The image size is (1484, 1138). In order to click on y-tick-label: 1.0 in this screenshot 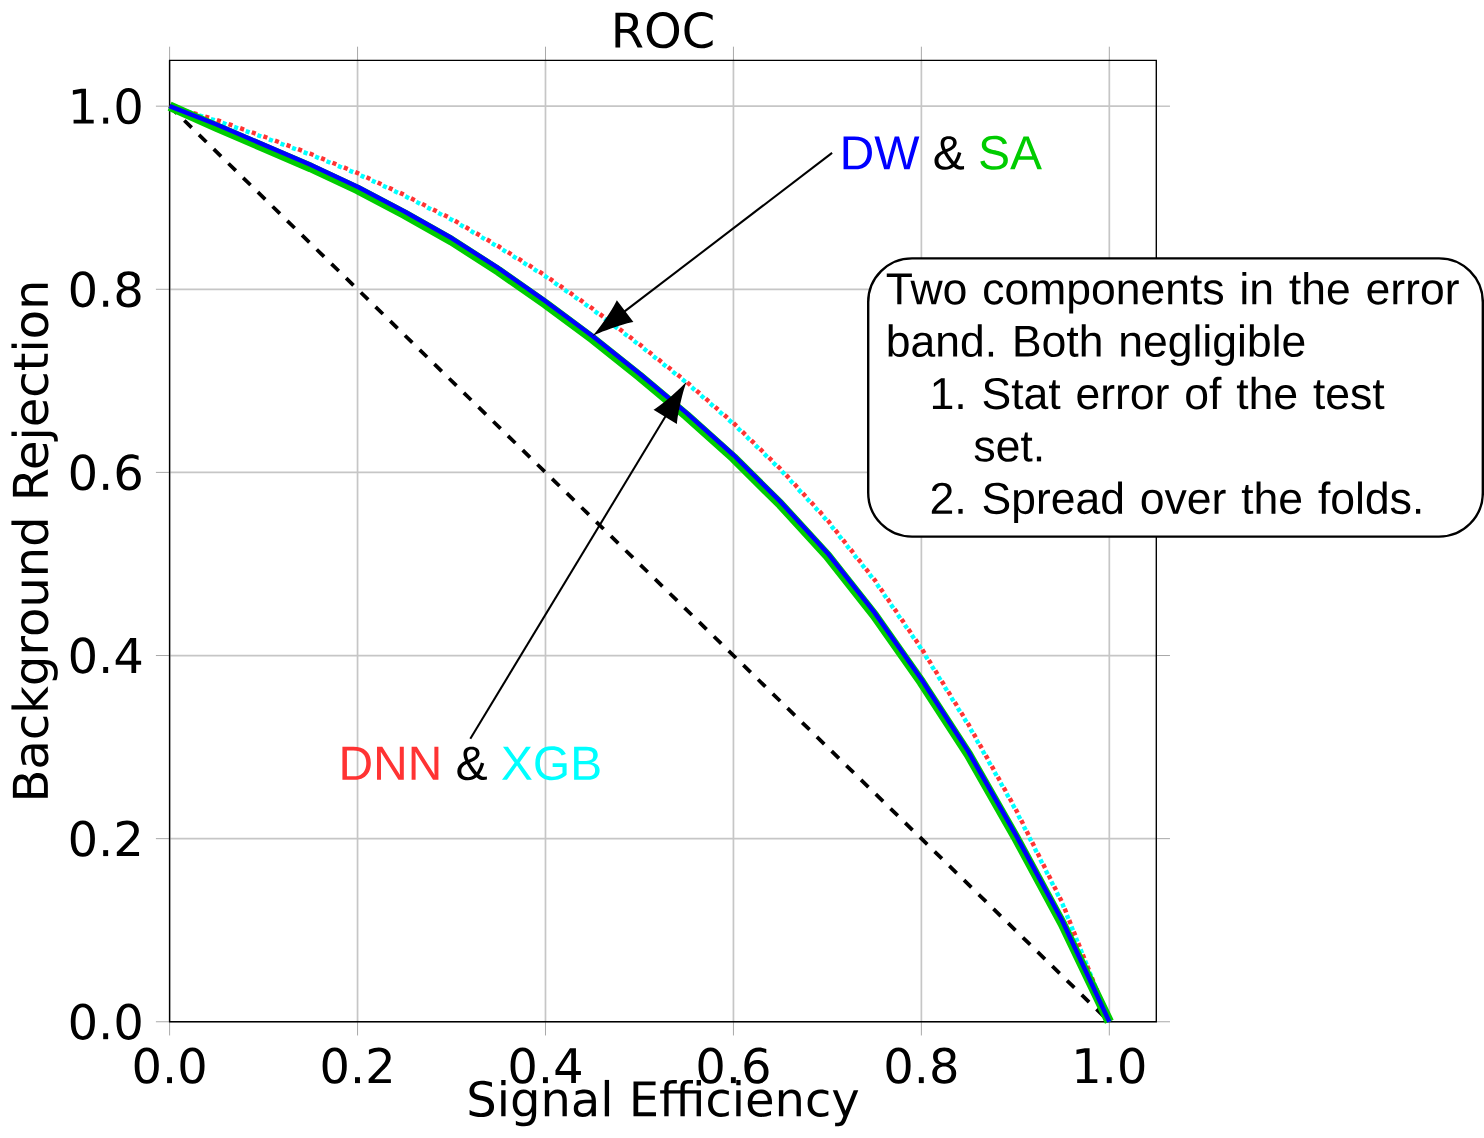, I will do `click(106, 106)`.